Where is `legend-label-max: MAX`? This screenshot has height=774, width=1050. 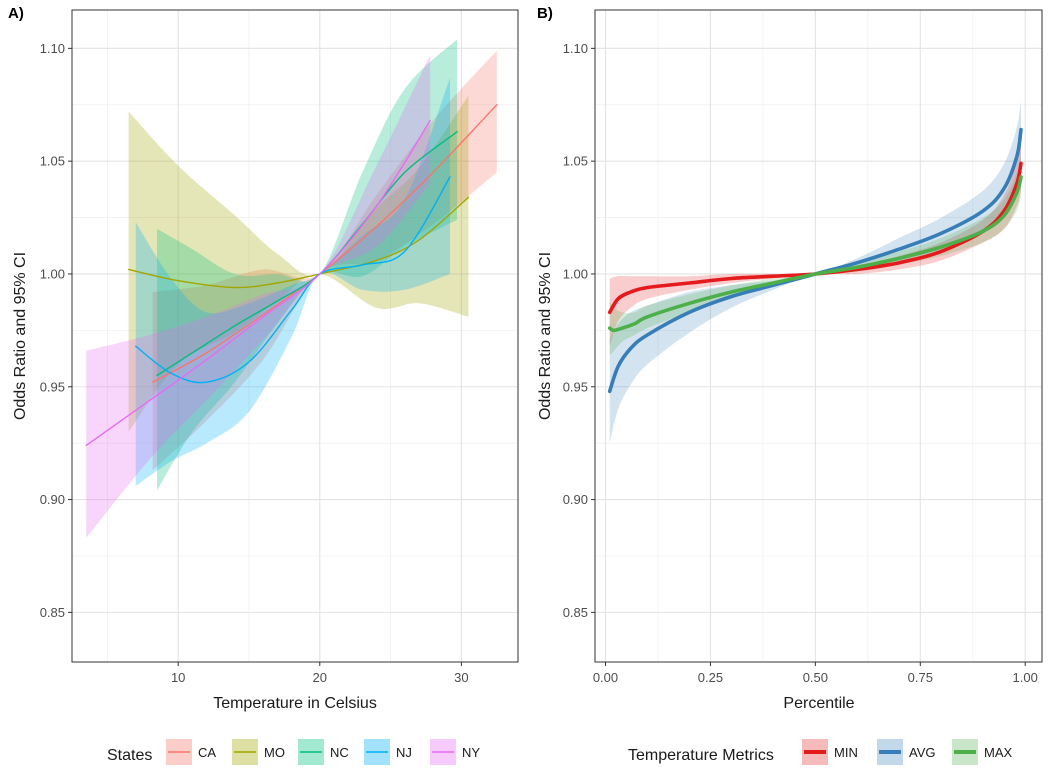
legend-label-max: MAX is located at coordinates (998, 752).